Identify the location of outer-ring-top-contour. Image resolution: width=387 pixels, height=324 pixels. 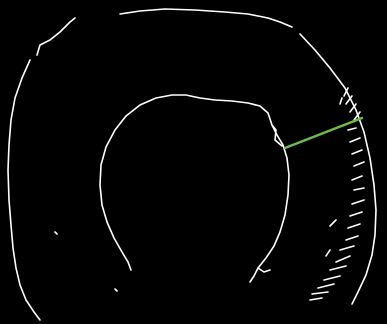
(206, 18).